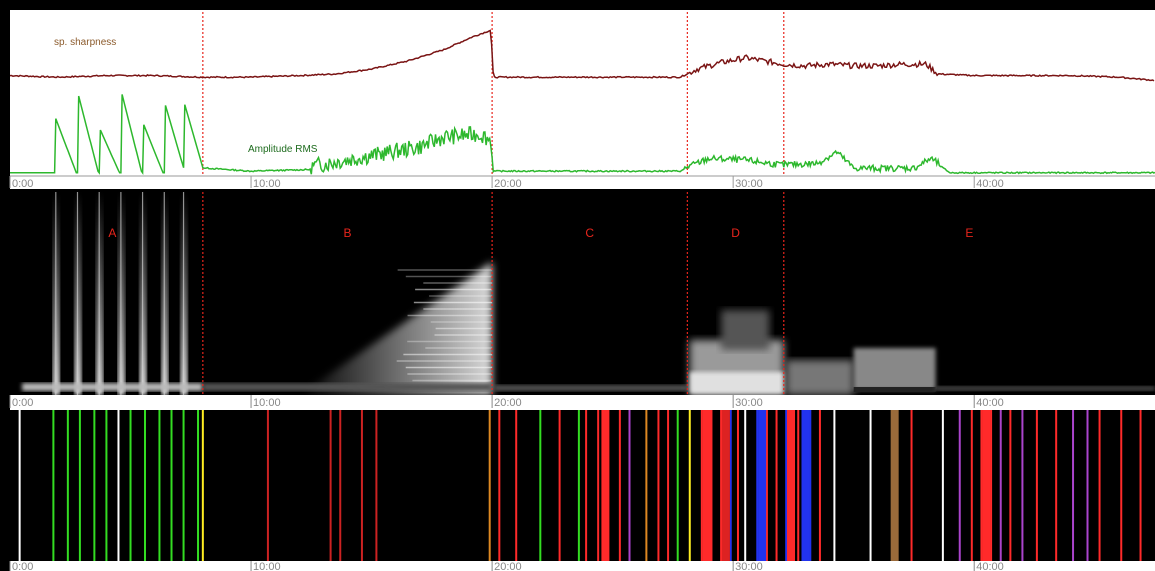 Image resolution: width=1155 pixels, height=571 pixels. Describe the element at coordinates (283, 149) in the screenshot. I see `rms-series-label: Amplitude RMS` at that location.